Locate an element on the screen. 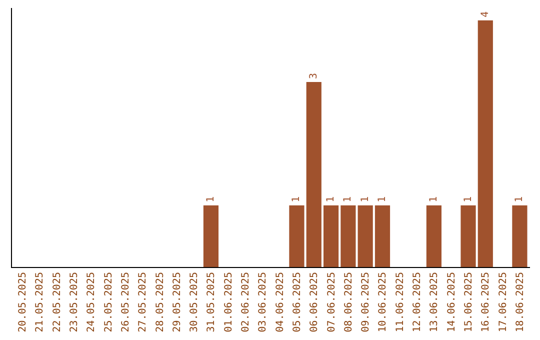  x-tick-label: 14.06.2025 is located at coordinates (452, 302).